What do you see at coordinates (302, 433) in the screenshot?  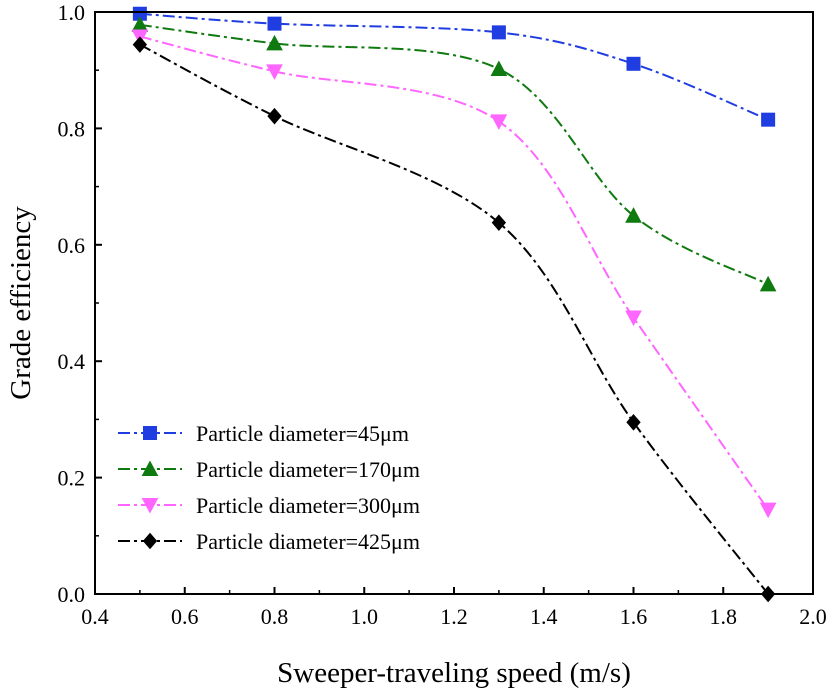 I see `legend-label-1: Particle diameter=45μm` at bounding box center [302, 433].